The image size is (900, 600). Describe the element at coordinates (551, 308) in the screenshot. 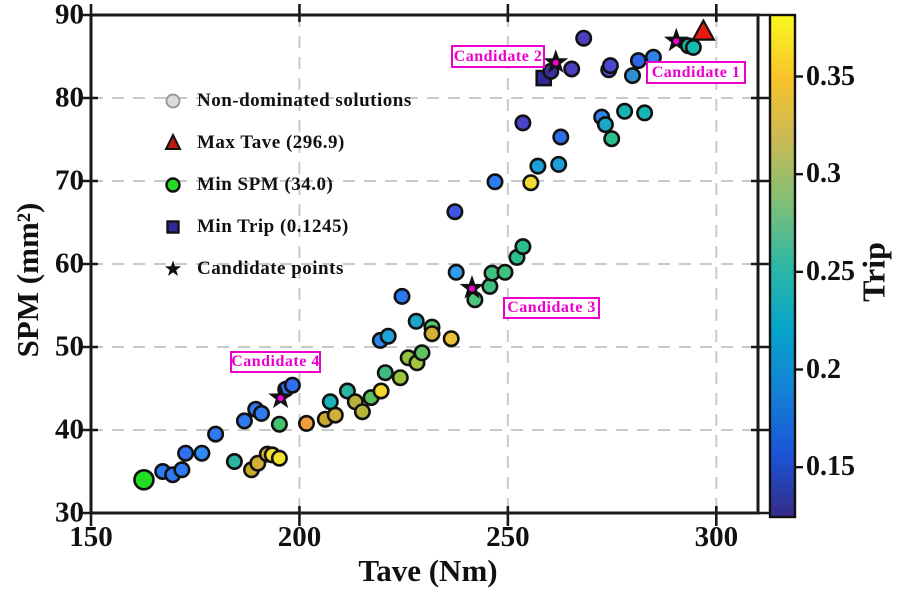

I see `candidate-3-label: Candidate 3` at that location.